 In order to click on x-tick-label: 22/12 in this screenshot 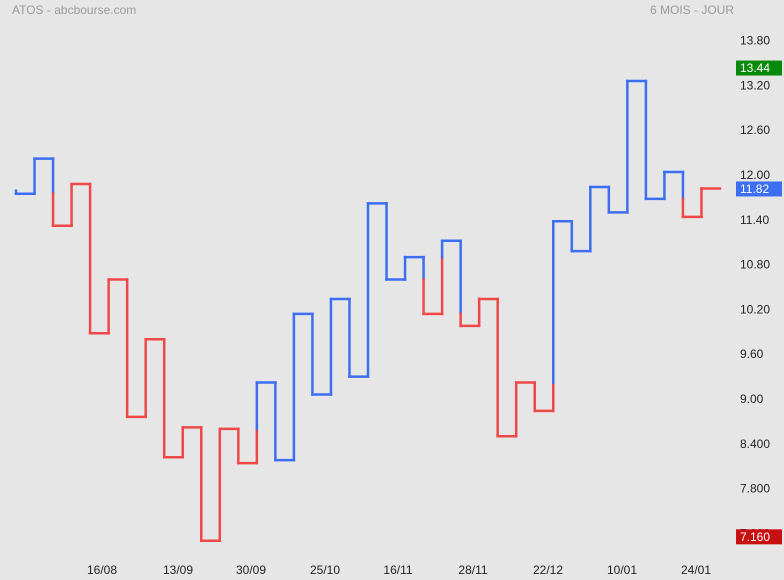, I will do `click(548, 570)`.